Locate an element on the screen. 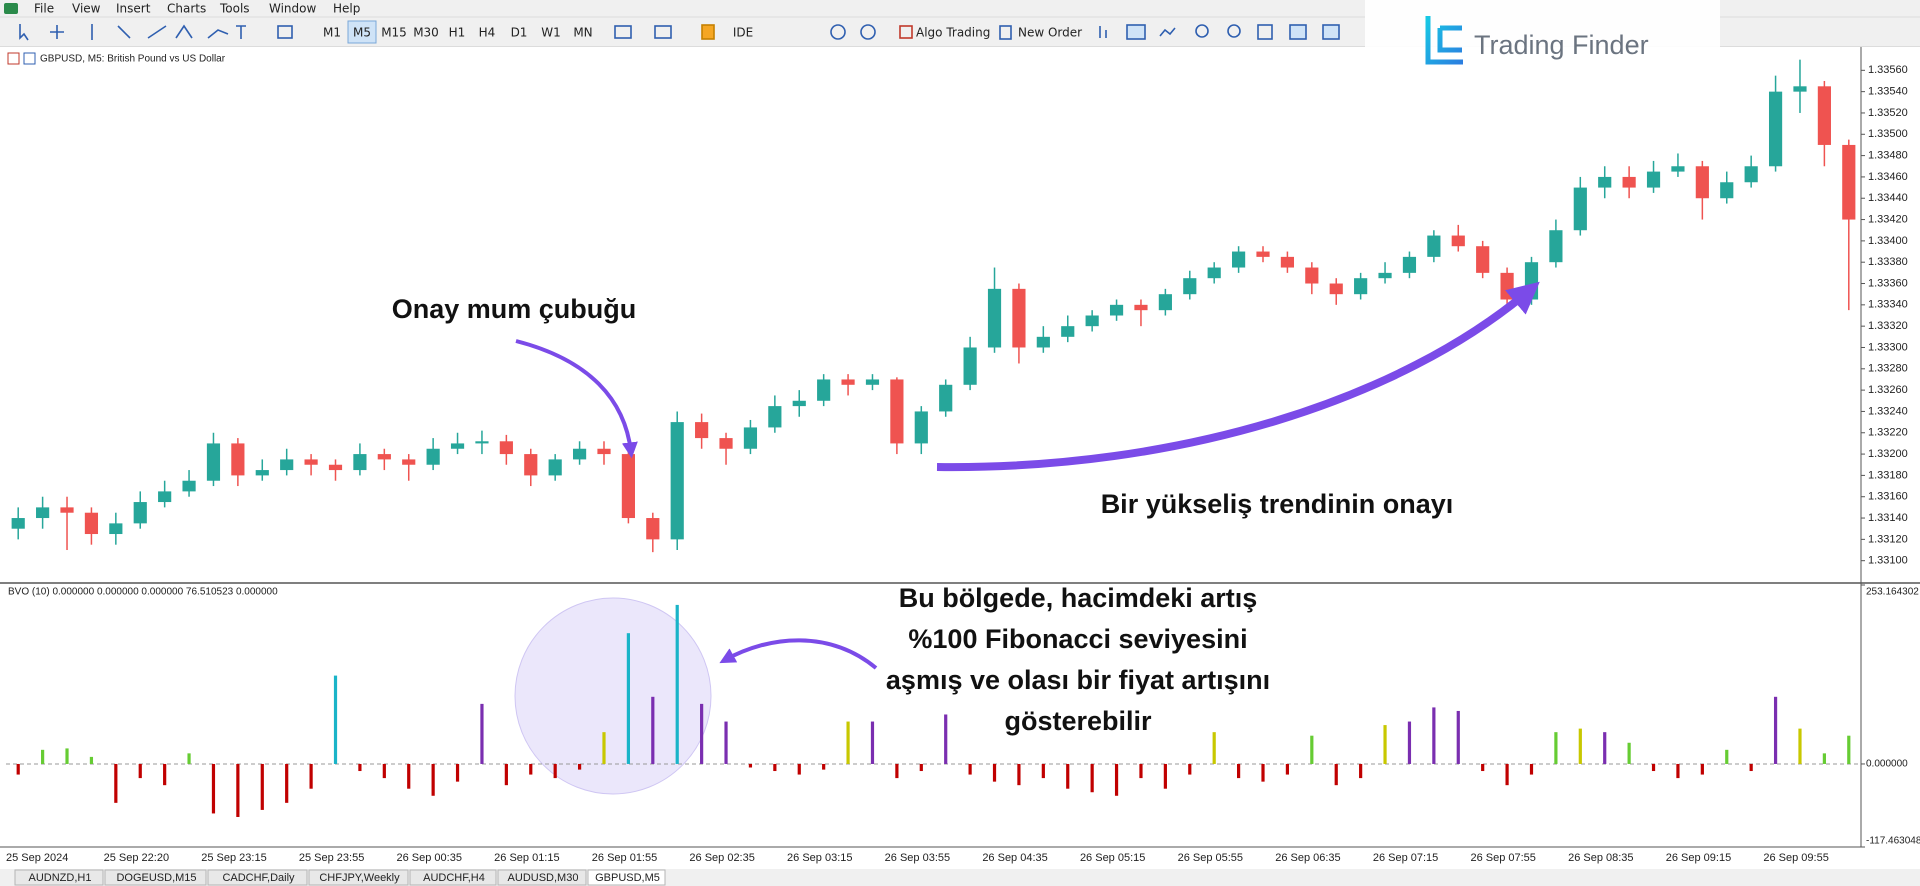 This screenshot has width=1920, height=886. y-tick-label: 1.33360 is located at coordinates (1888, 283).